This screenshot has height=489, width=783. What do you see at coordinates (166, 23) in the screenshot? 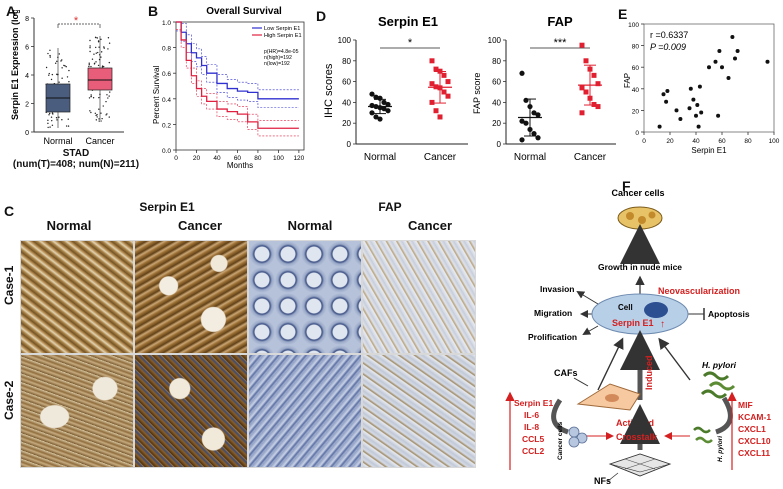
I see `ytick-b-label: 1.0` at bounding box center [166, 23].